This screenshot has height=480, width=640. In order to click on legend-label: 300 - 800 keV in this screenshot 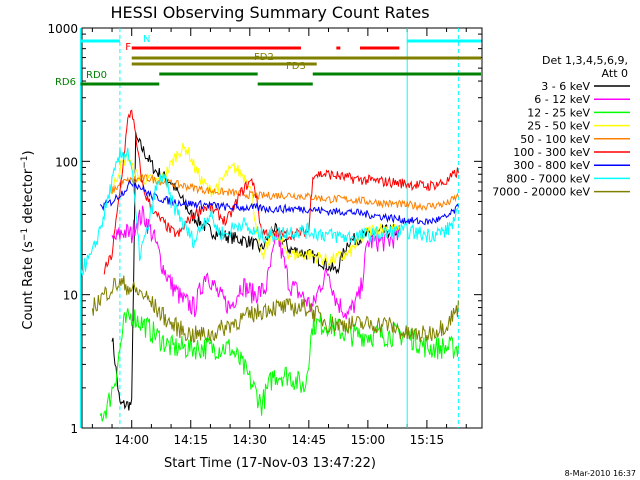, I will do `click(551, 165)`.